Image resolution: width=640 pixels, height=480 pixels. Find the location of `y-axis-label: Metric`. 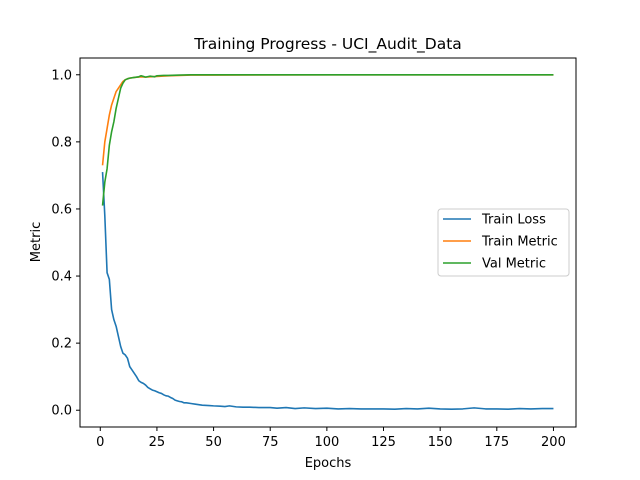

y-axis-label: Metric is located at coordinates (36, 242).